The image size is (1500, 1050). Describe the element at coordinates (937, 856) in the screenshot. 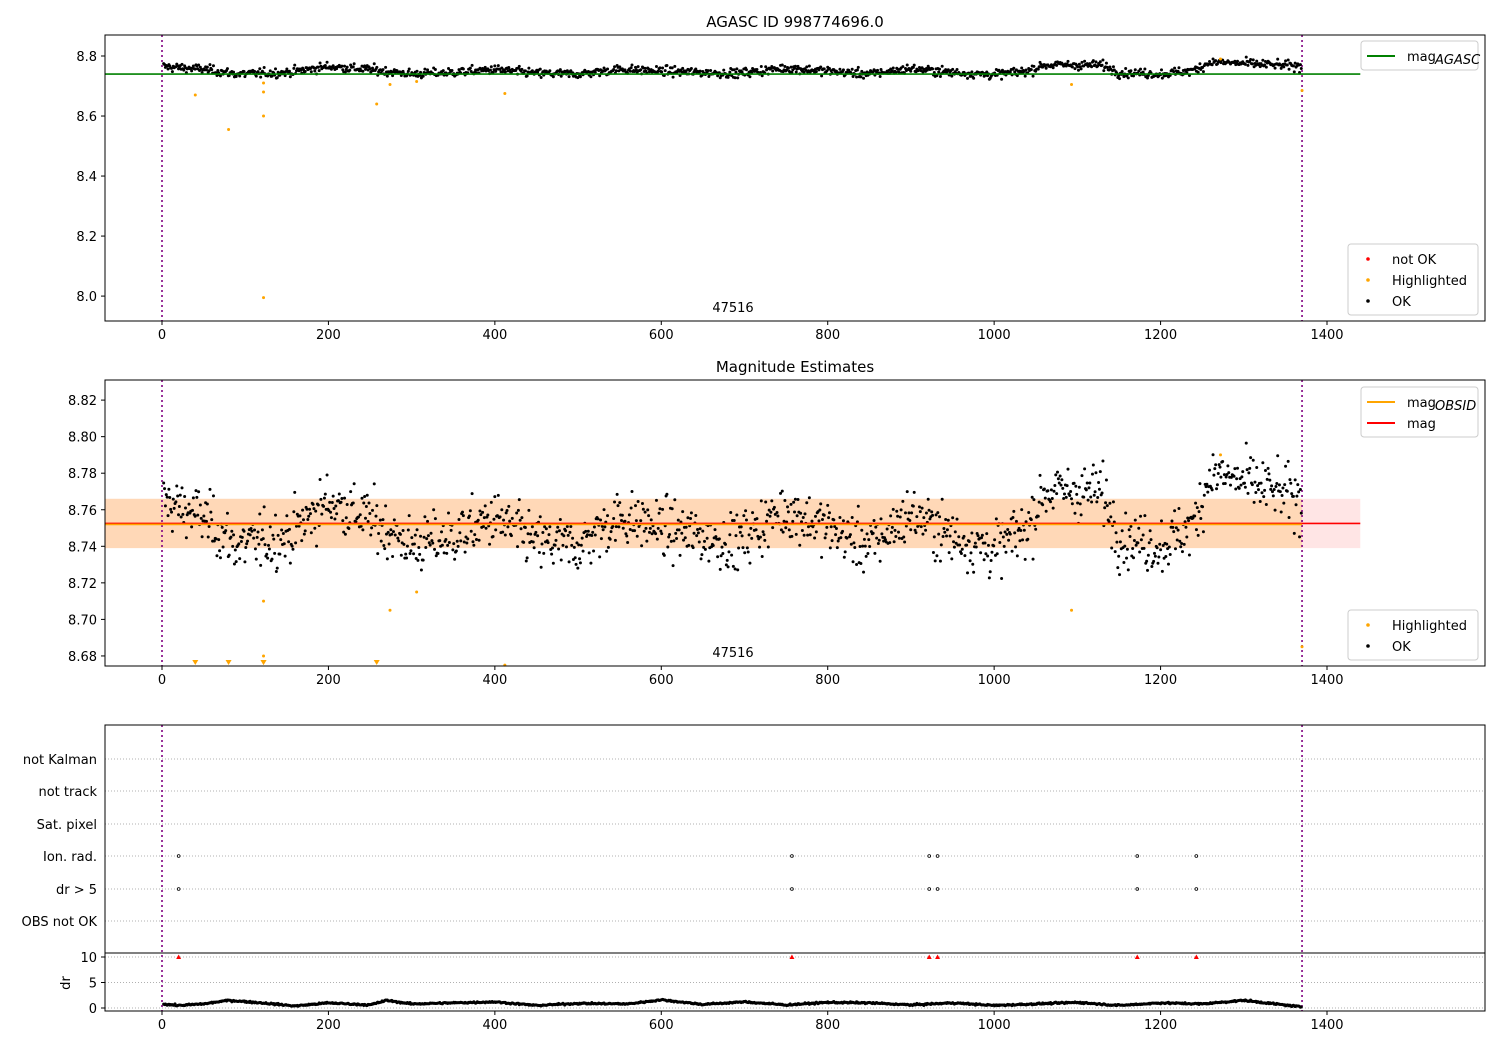

I see `flag-marker` at that location.